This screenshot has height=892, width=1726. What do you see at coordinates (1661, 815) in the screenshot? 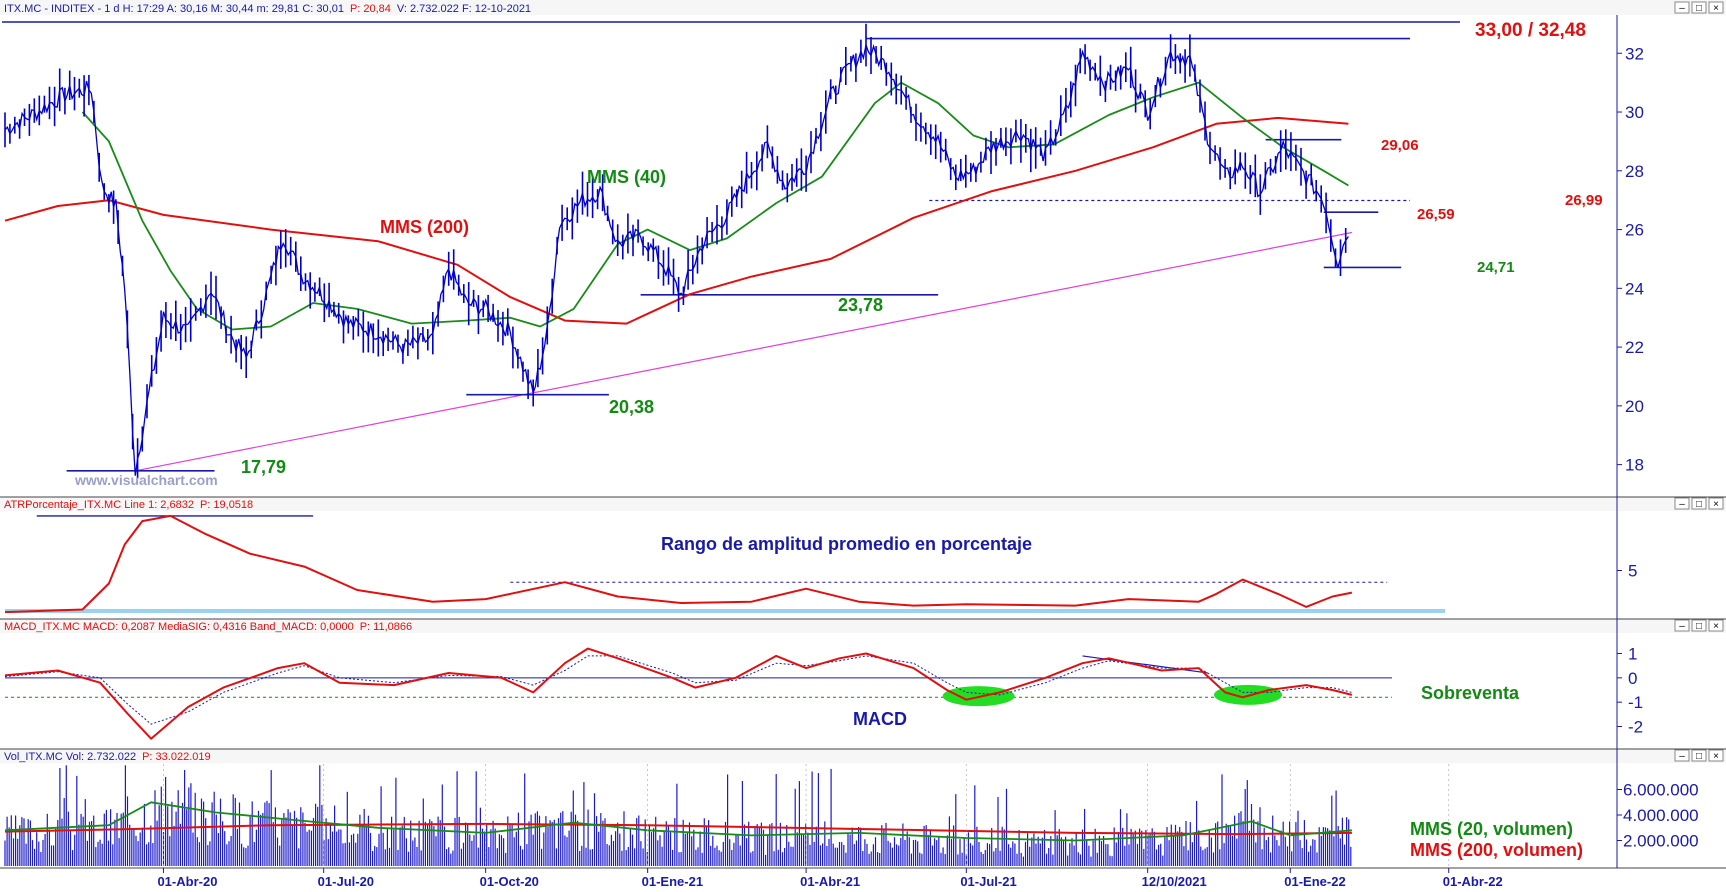
I see `vol-tick-label: 4.000.000` at bounding box center [1661, 815].